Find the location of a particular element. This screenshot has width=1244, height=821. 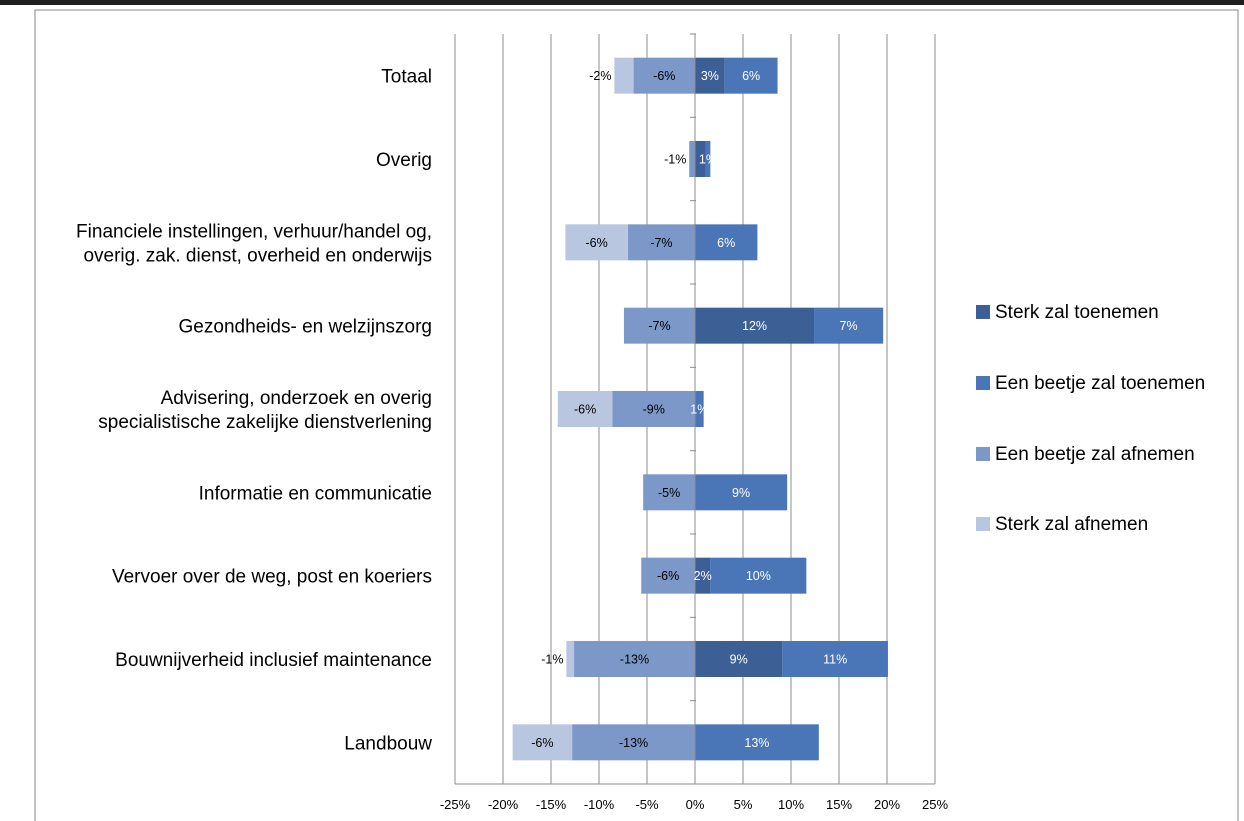

category-label: Landbouw is located at coordinates (388, 743).